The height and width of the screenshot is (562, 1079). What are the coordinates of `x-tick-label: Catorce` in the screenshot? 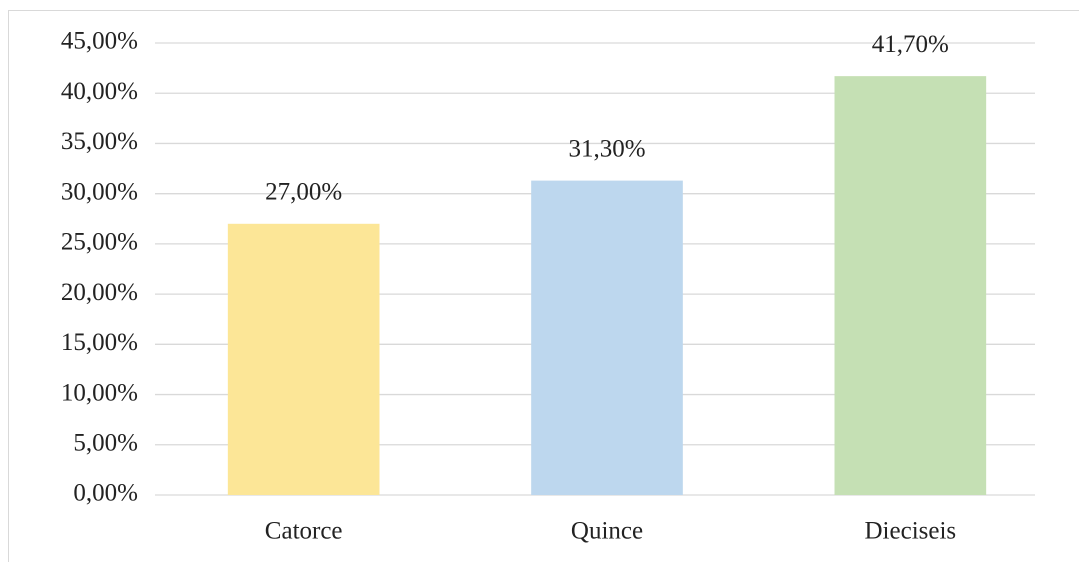 It's located at (304, 531).